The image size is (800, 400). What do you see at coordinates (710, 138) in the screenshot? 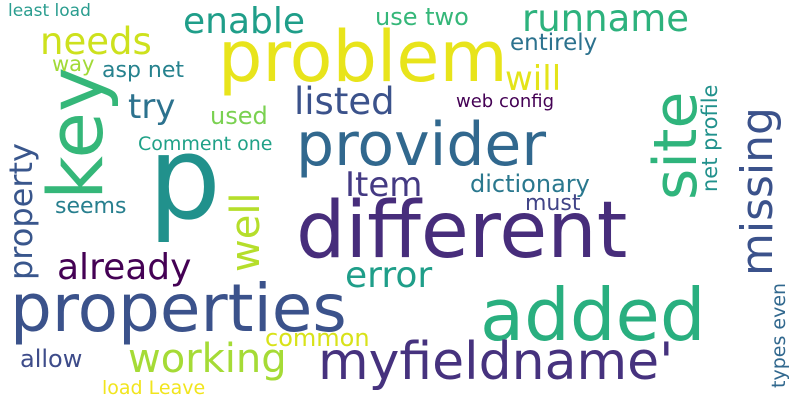
I see `word-net-profile: net profile` at bounding box center [710, 138].